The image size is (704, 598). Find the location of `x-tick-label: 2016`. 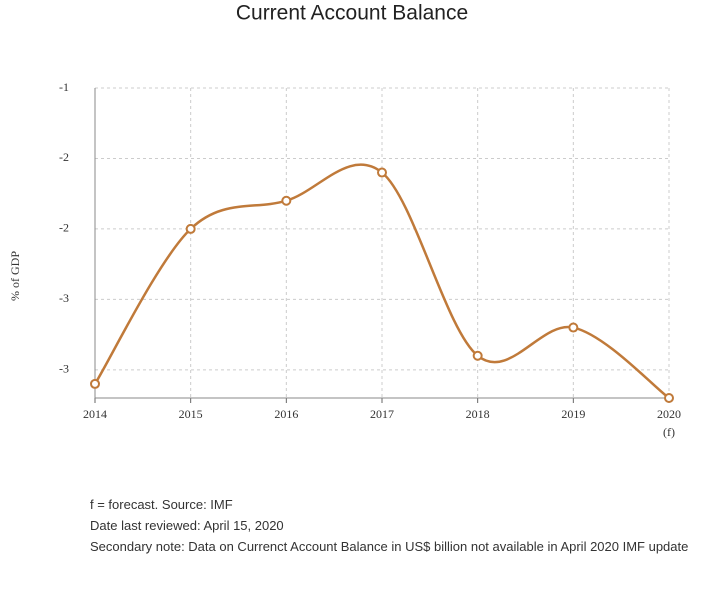

x-tick-label: 2016 is located at coordinates (286, 414).